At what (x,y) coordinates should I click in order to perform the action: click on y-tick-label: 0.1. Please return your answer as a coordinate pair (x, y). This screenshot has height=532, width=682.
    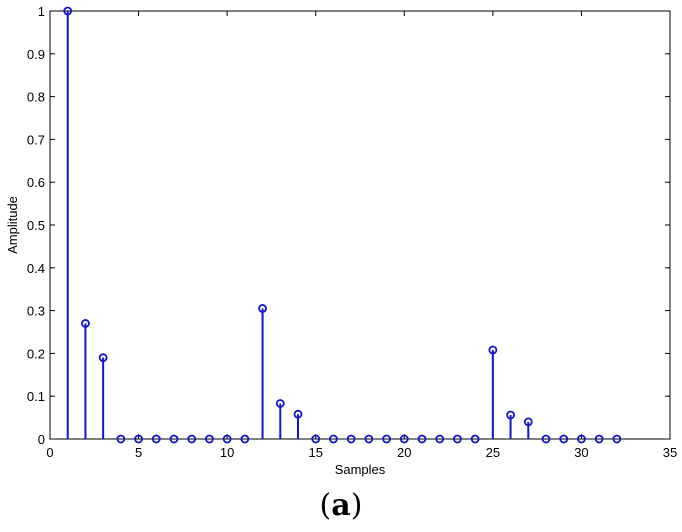
    Looking at the image, I should click on (36, 396).